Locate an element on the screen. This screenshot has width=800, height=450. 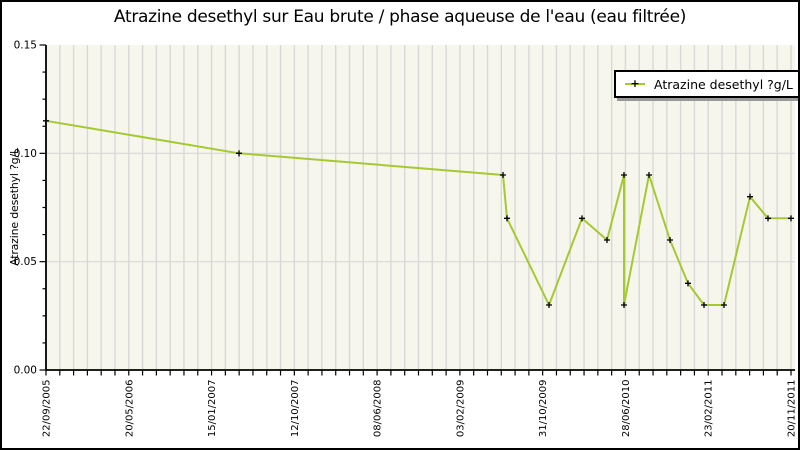
y-tick-labels: 0.00 0.05 0.10 0.15 is located at coordinates (25, 208).